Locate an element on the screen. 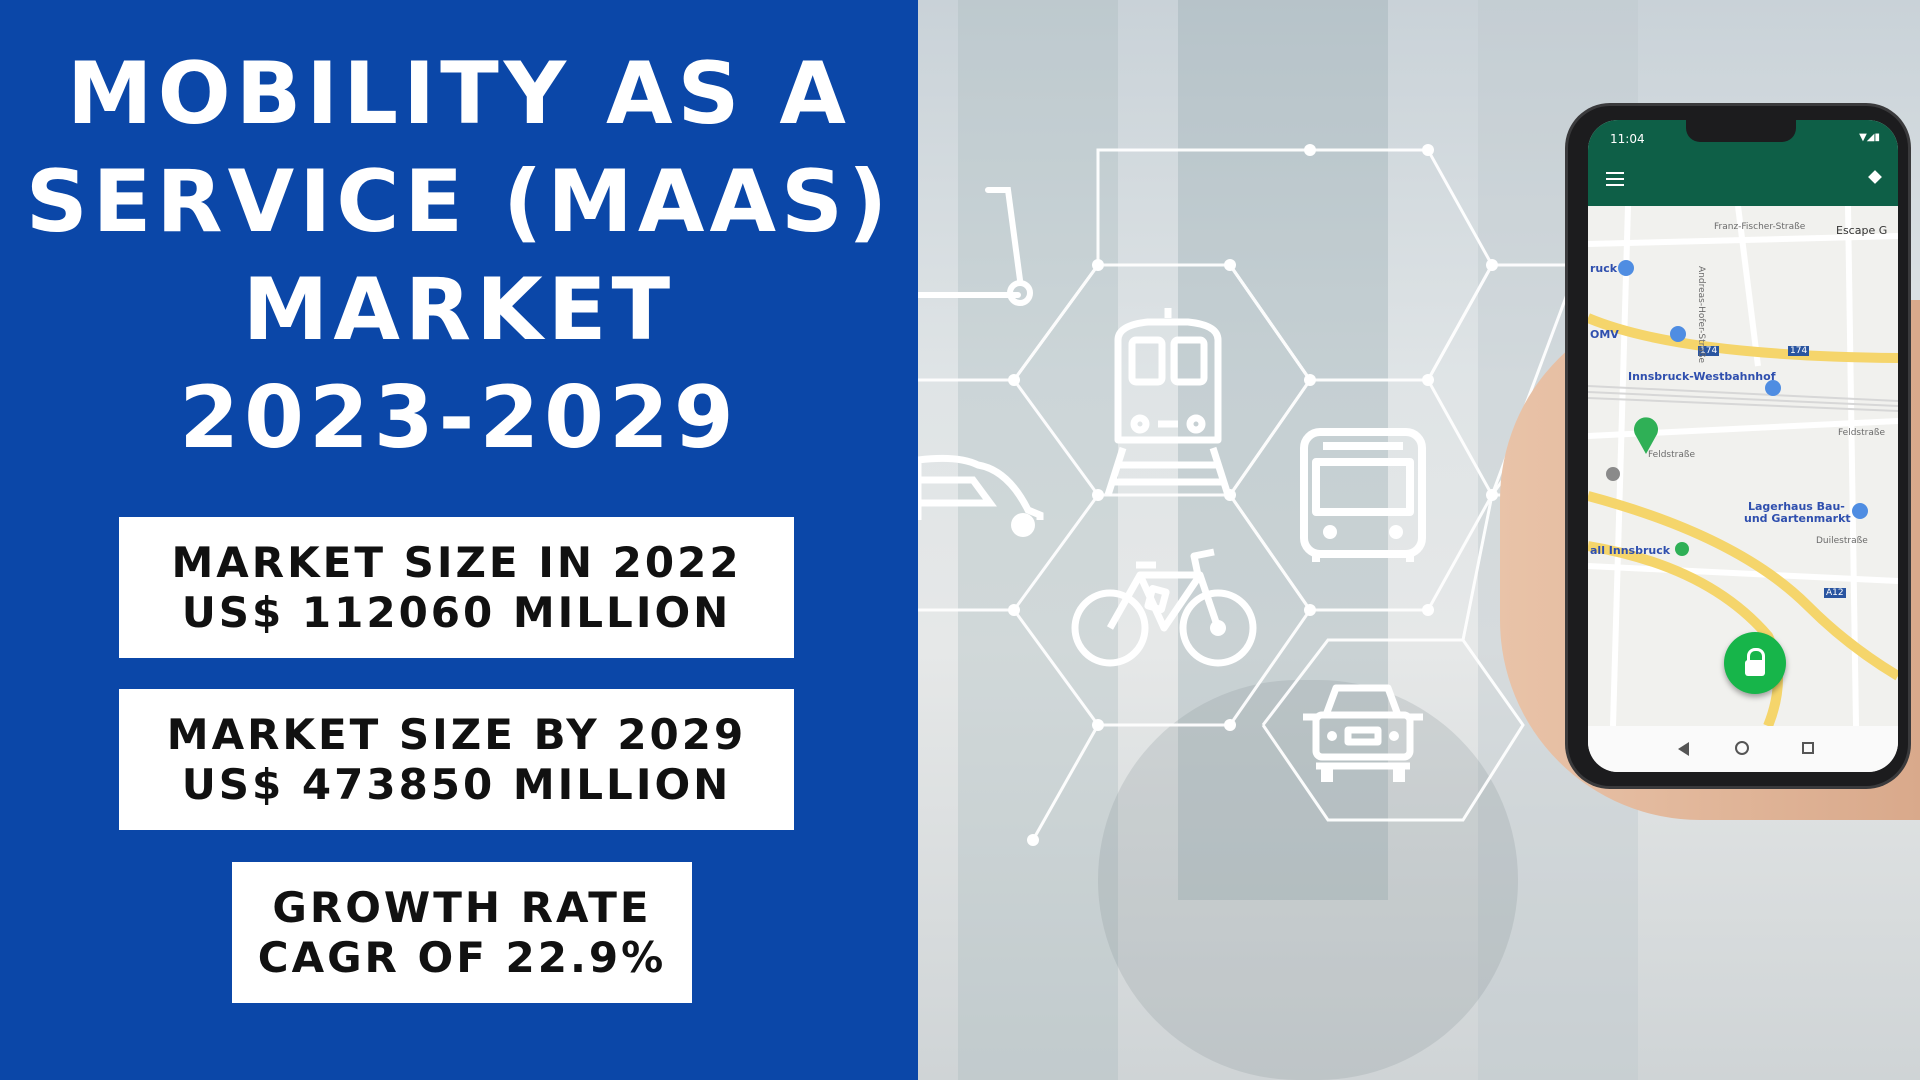  car-icon is located at coordinates (981, 487).